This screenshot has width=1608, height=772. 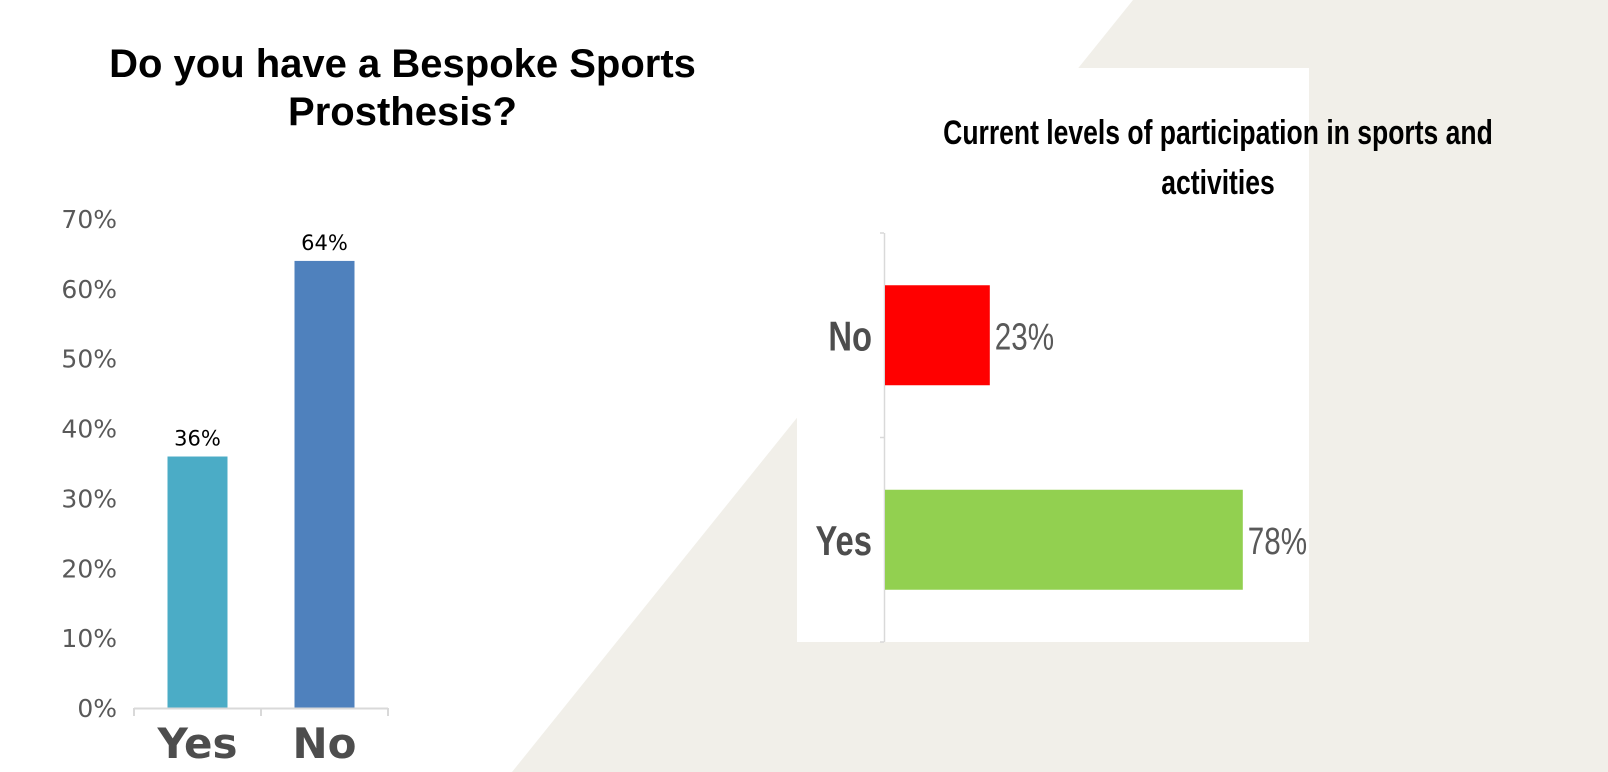 I want to click on data-label: 78%, so click(x=1277, y=541).